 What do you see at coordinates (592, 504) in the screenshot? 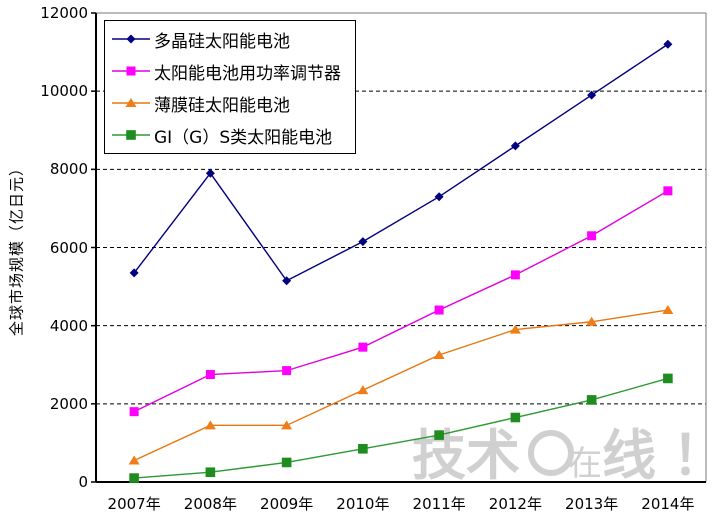
I see `x-axis-label: 2013年` at bounding box center [592, 504].